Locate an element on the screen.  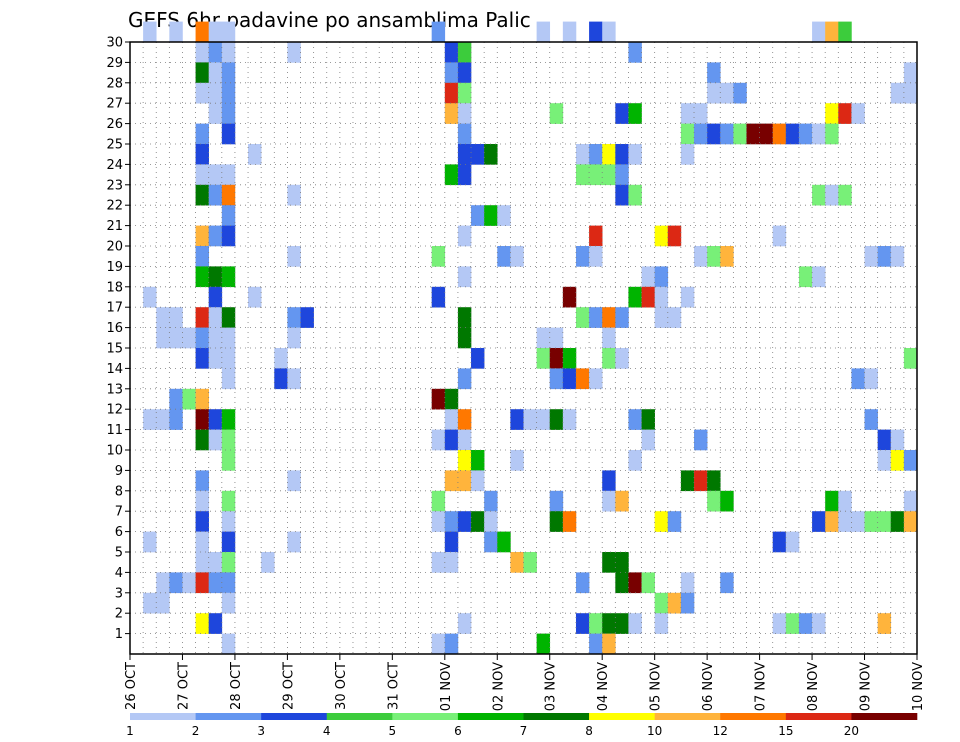
y-tick-label: 16 is located at coordinates (114, 328).